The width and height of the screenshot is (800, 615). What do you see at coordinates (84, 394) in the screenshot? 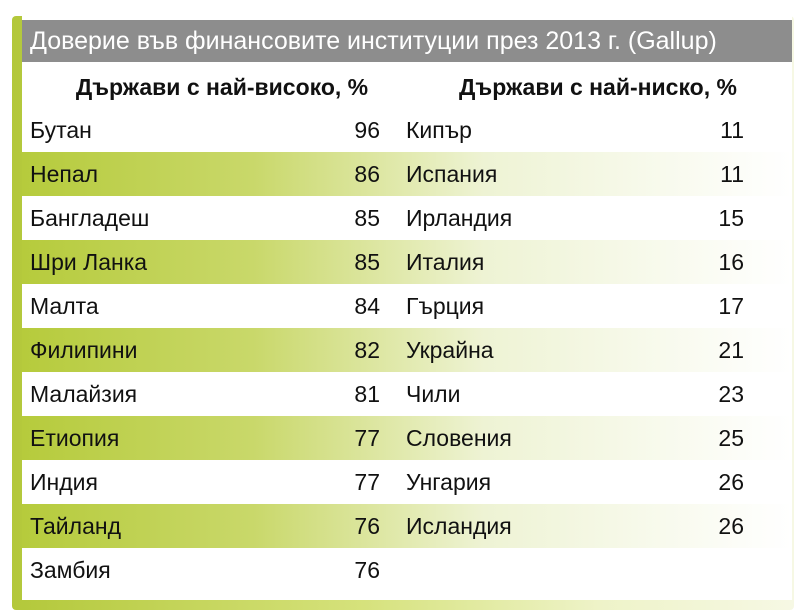
I see `country-name: Малайзия` at bounding box center [84, 394].